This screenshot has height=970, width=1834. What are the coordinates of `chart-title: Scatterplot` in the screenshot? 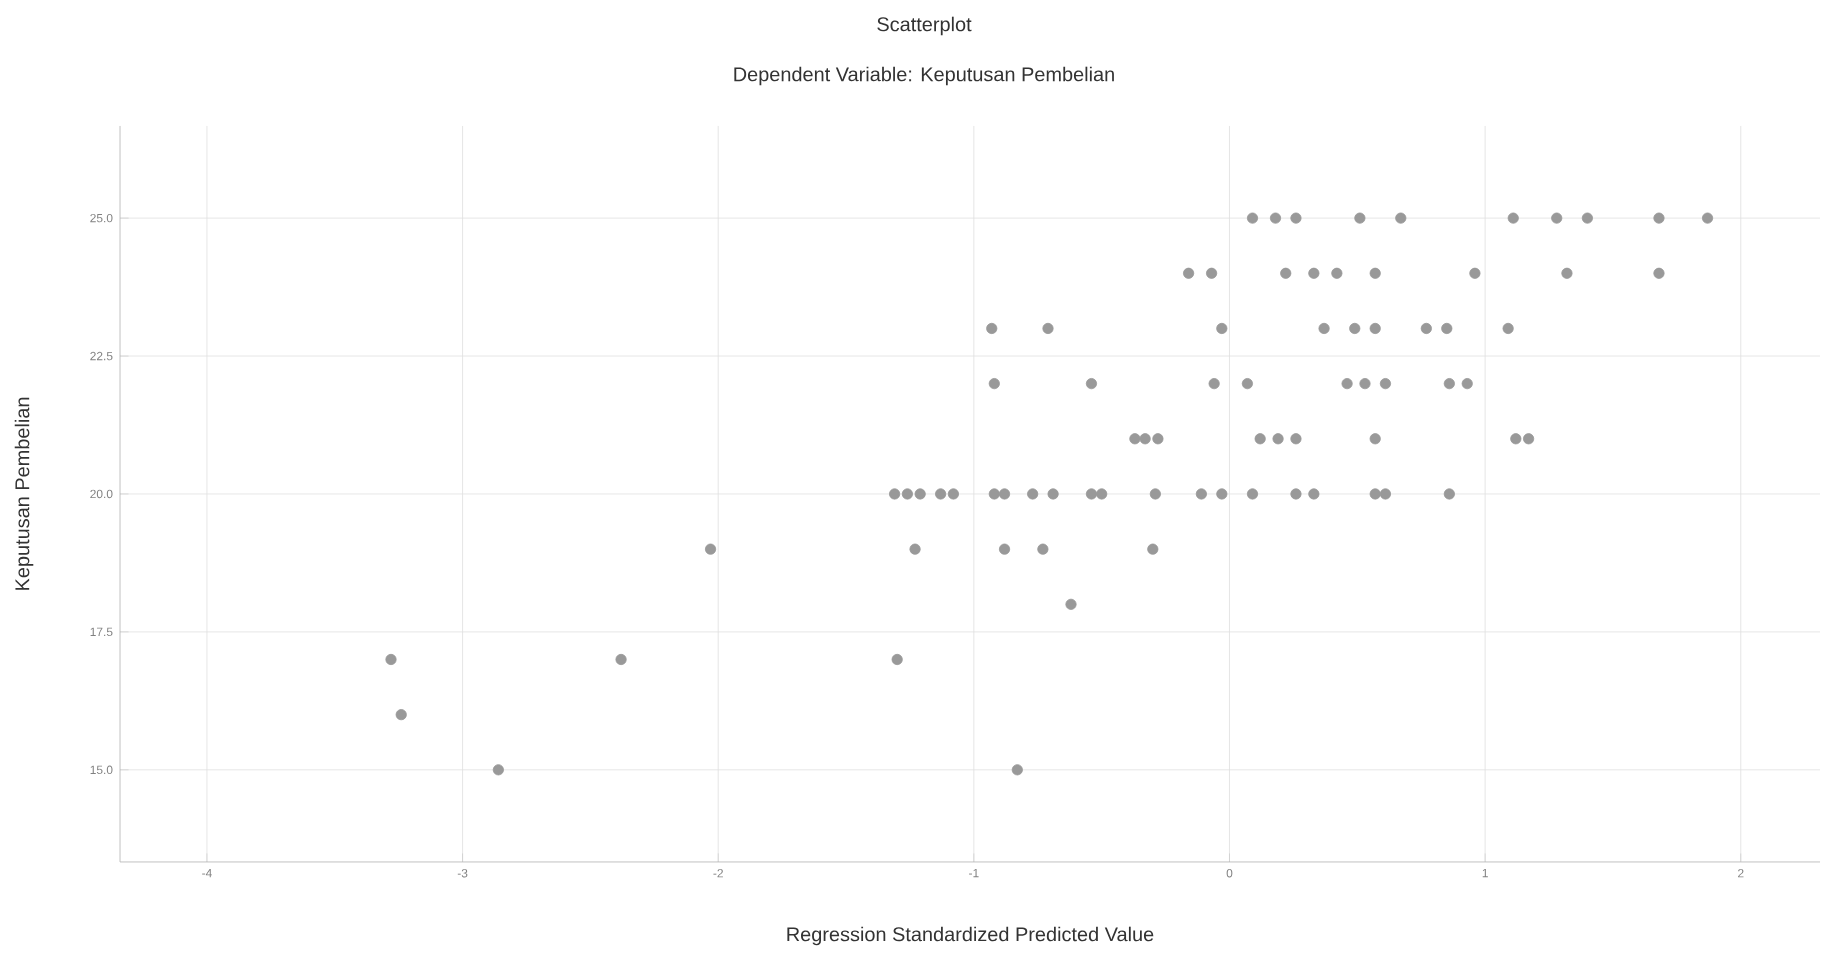 It's located at (924, 26).